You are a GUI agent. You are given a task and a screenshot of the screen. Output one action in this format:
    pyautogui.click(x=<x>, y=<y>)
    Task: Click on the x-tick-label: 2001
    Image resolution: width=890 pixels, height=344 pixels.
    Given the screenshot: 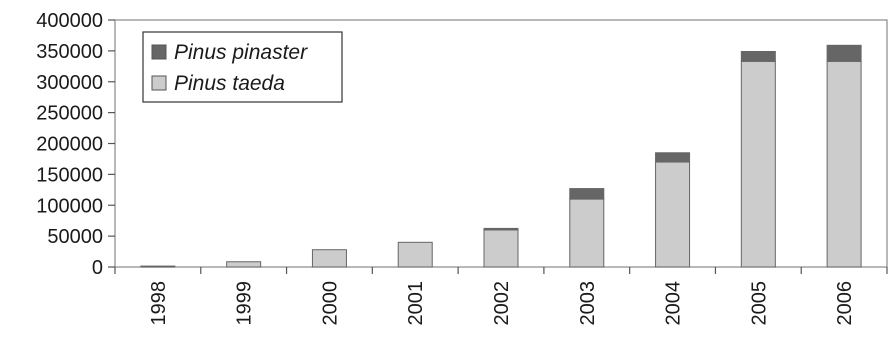 What is the action you would take?
    pyautogui.click(x=416, y=303)
    